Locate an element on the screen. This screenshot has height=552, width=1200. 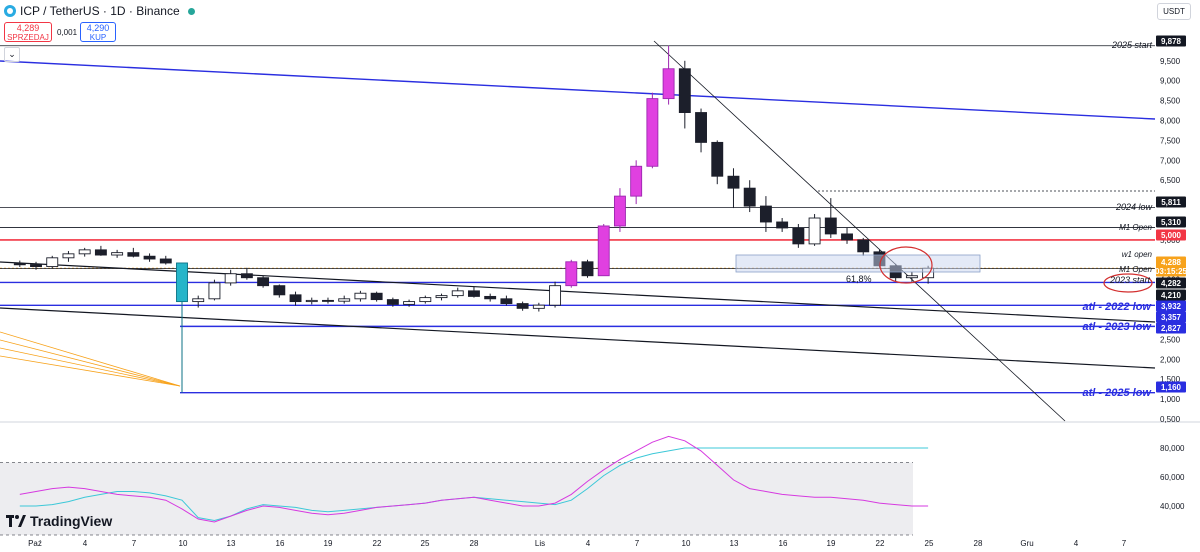
price-tag-4: 4,288 is located at coordinates (1171, 262).